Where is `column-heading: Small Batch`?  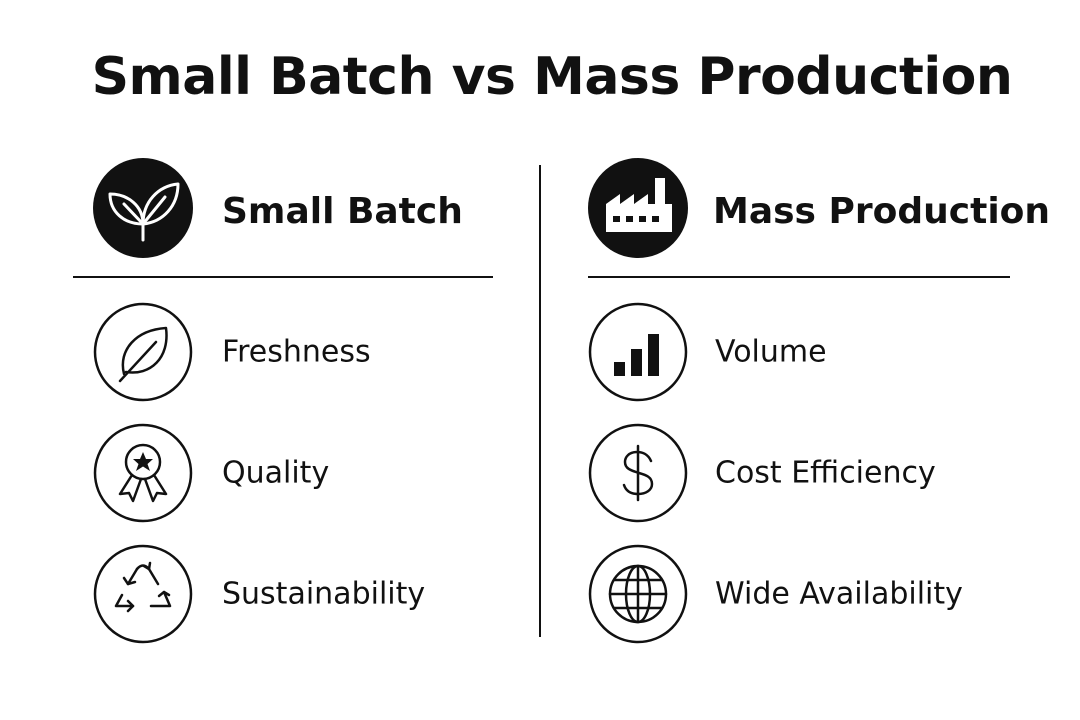
column-heading: Small Batch is located at coordinates (342, 211).